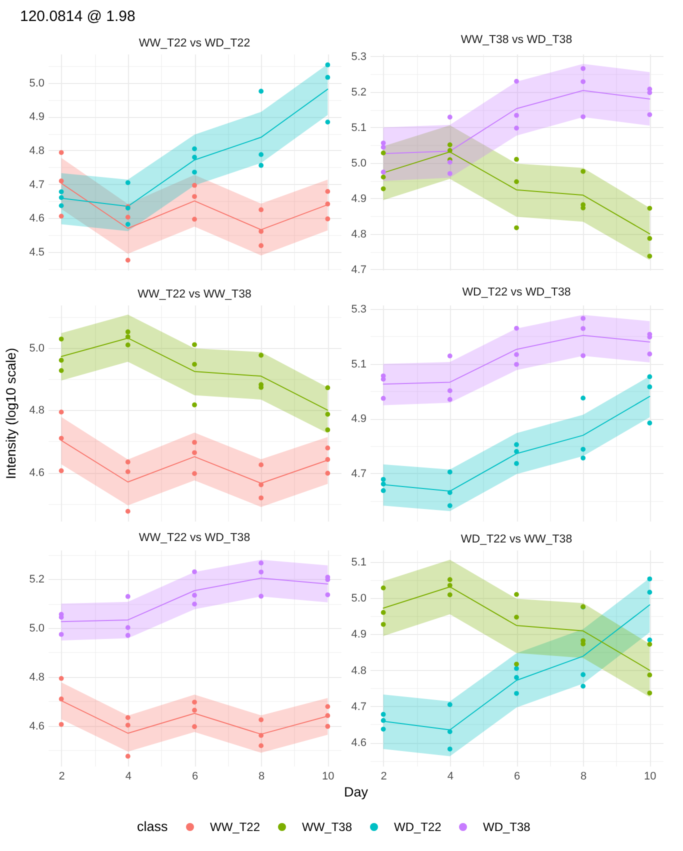 The height and width of the screenshot is (851, 683). What do you see at coordinates (61, 776) in the screenshot?
I see `x-tick-label: 2` at bounding box center [61, 776].